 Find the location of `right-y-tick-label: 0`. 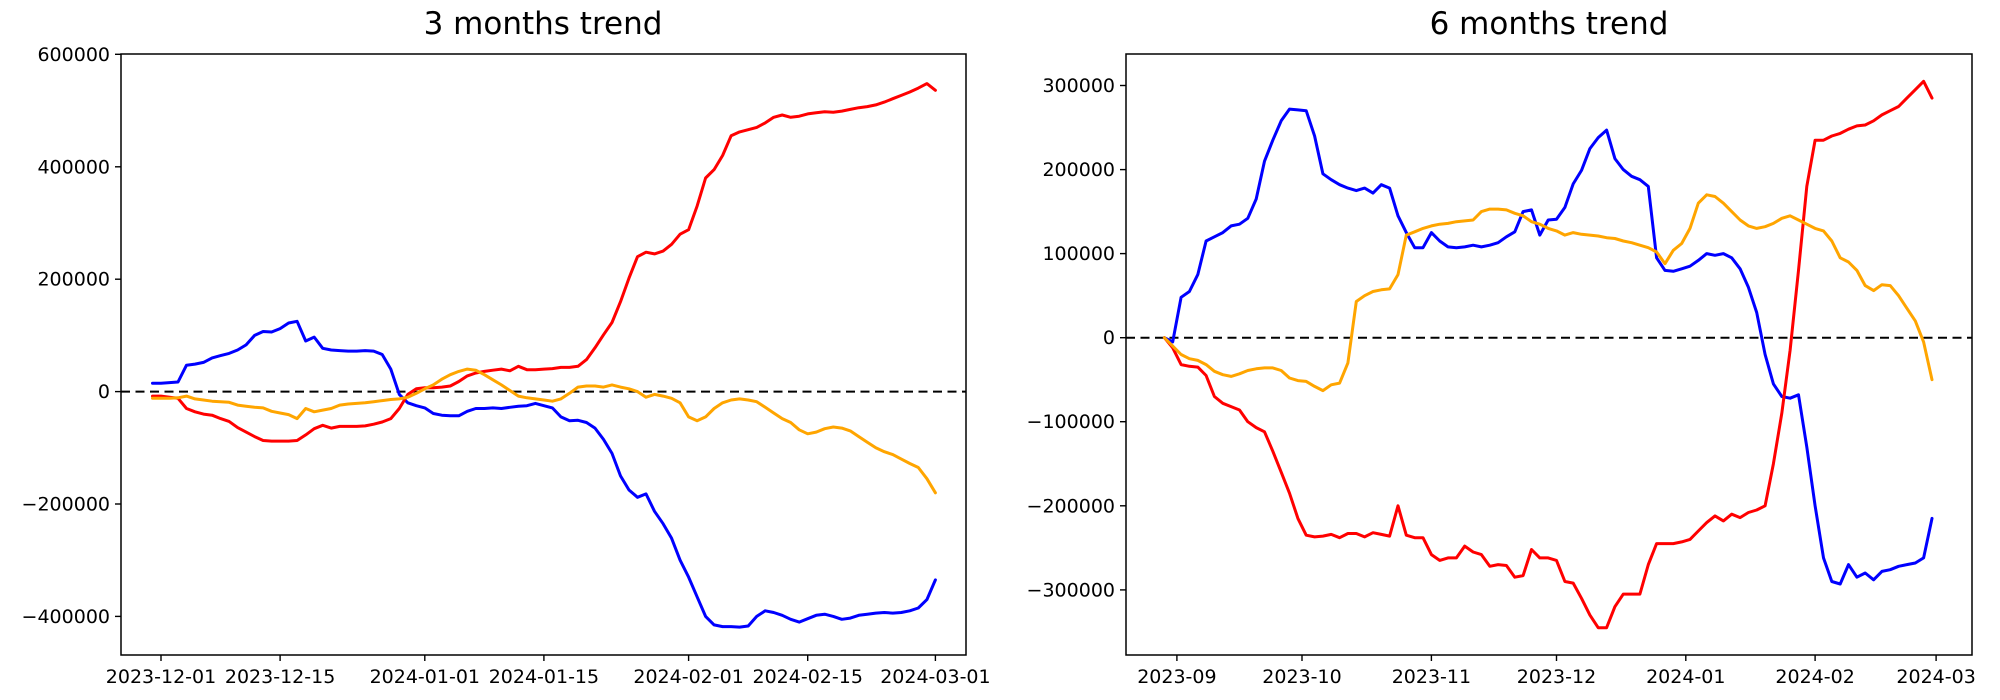

right-y-tick-label: 0 is located at coordinates (1109, 338).